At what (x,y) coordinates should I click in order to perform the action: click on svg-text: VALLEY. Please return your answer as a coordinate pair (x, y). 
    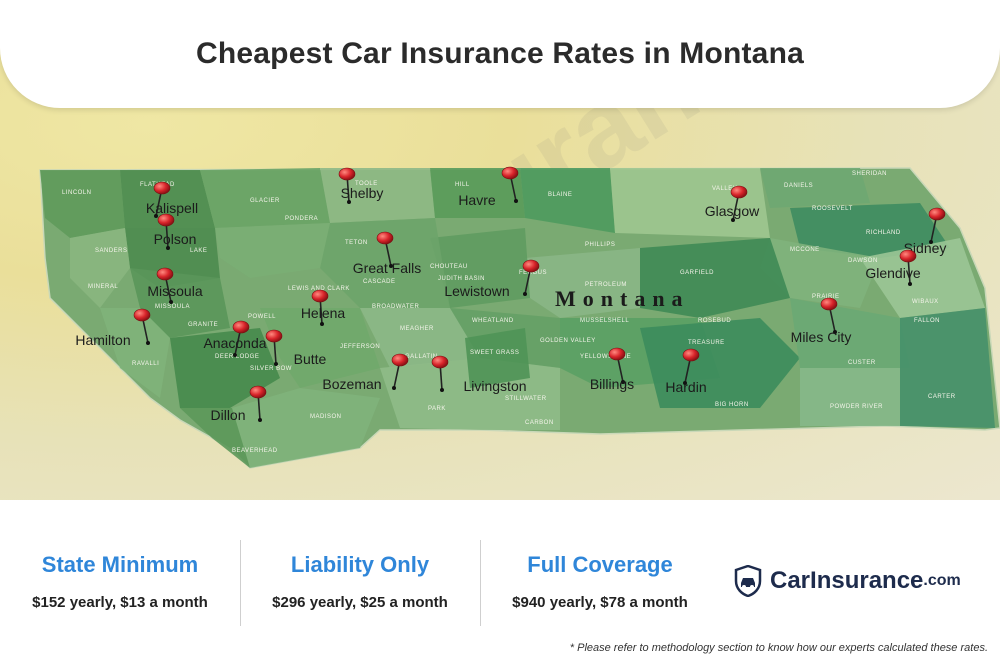
    Looking at the image, I should click on (724, 189).